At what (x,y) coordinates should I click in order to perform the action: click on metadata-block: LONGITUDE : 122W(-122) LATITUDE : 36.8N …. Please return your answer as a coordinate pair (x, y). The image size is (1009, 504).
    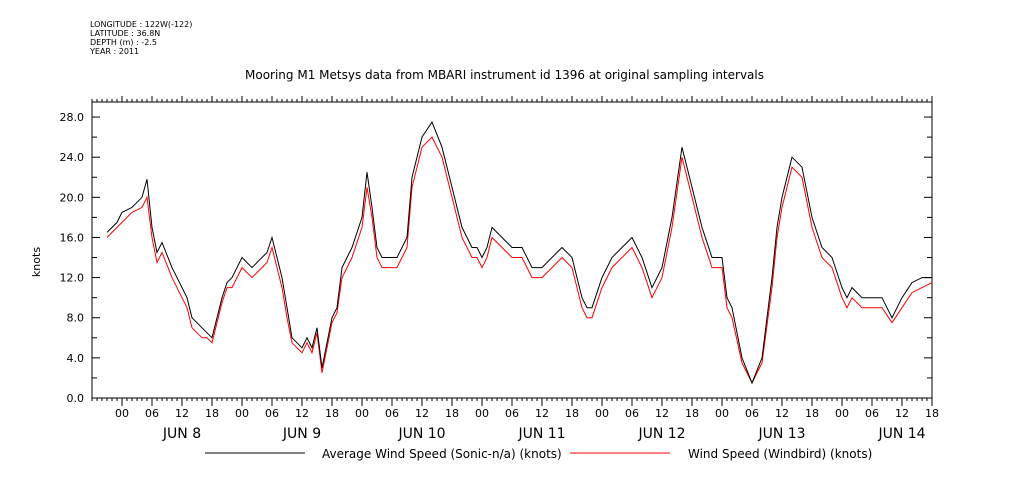
    Looking at the image, I should click on (141, 38).